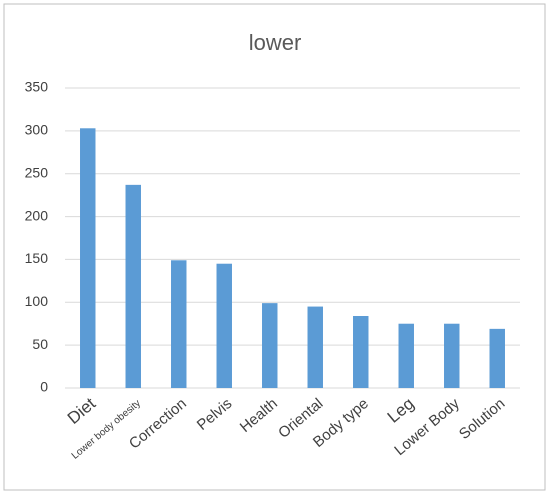  I want to click on y-tick-label: 200, so click(37, 215).